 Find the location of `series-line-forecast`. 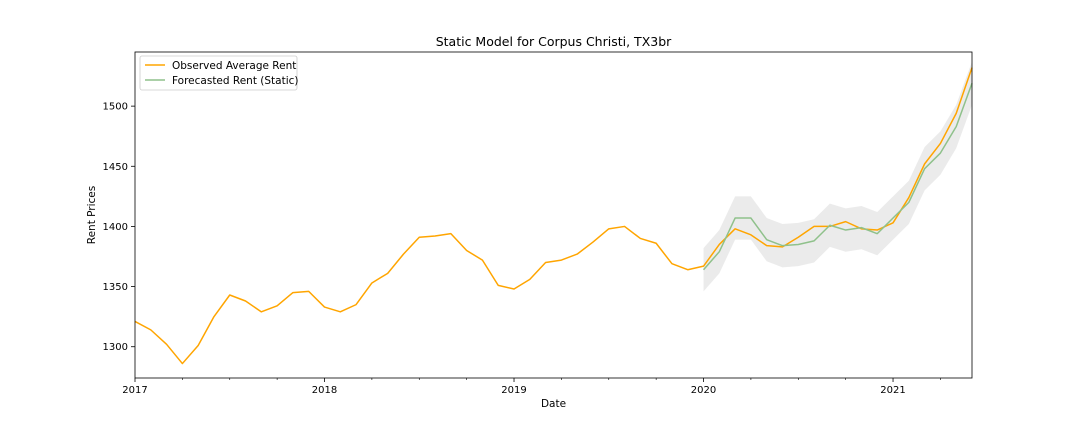

series-line-forecast is located at coordinates (837, 177).